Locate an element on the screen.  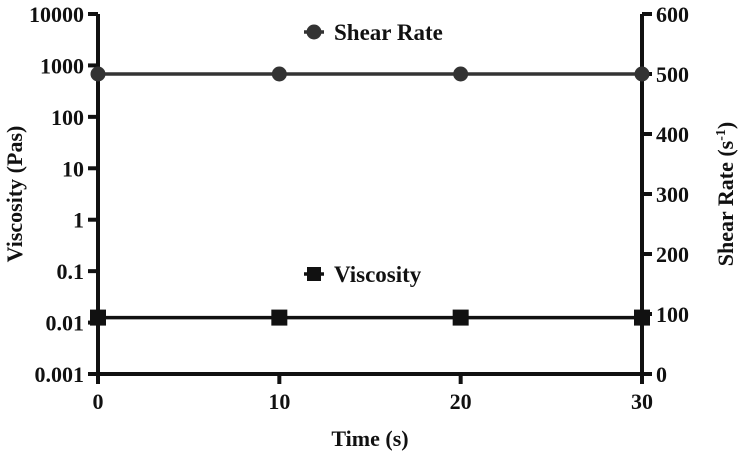
right-y-axis-title-close: ) is located at coordinates (725, 125).